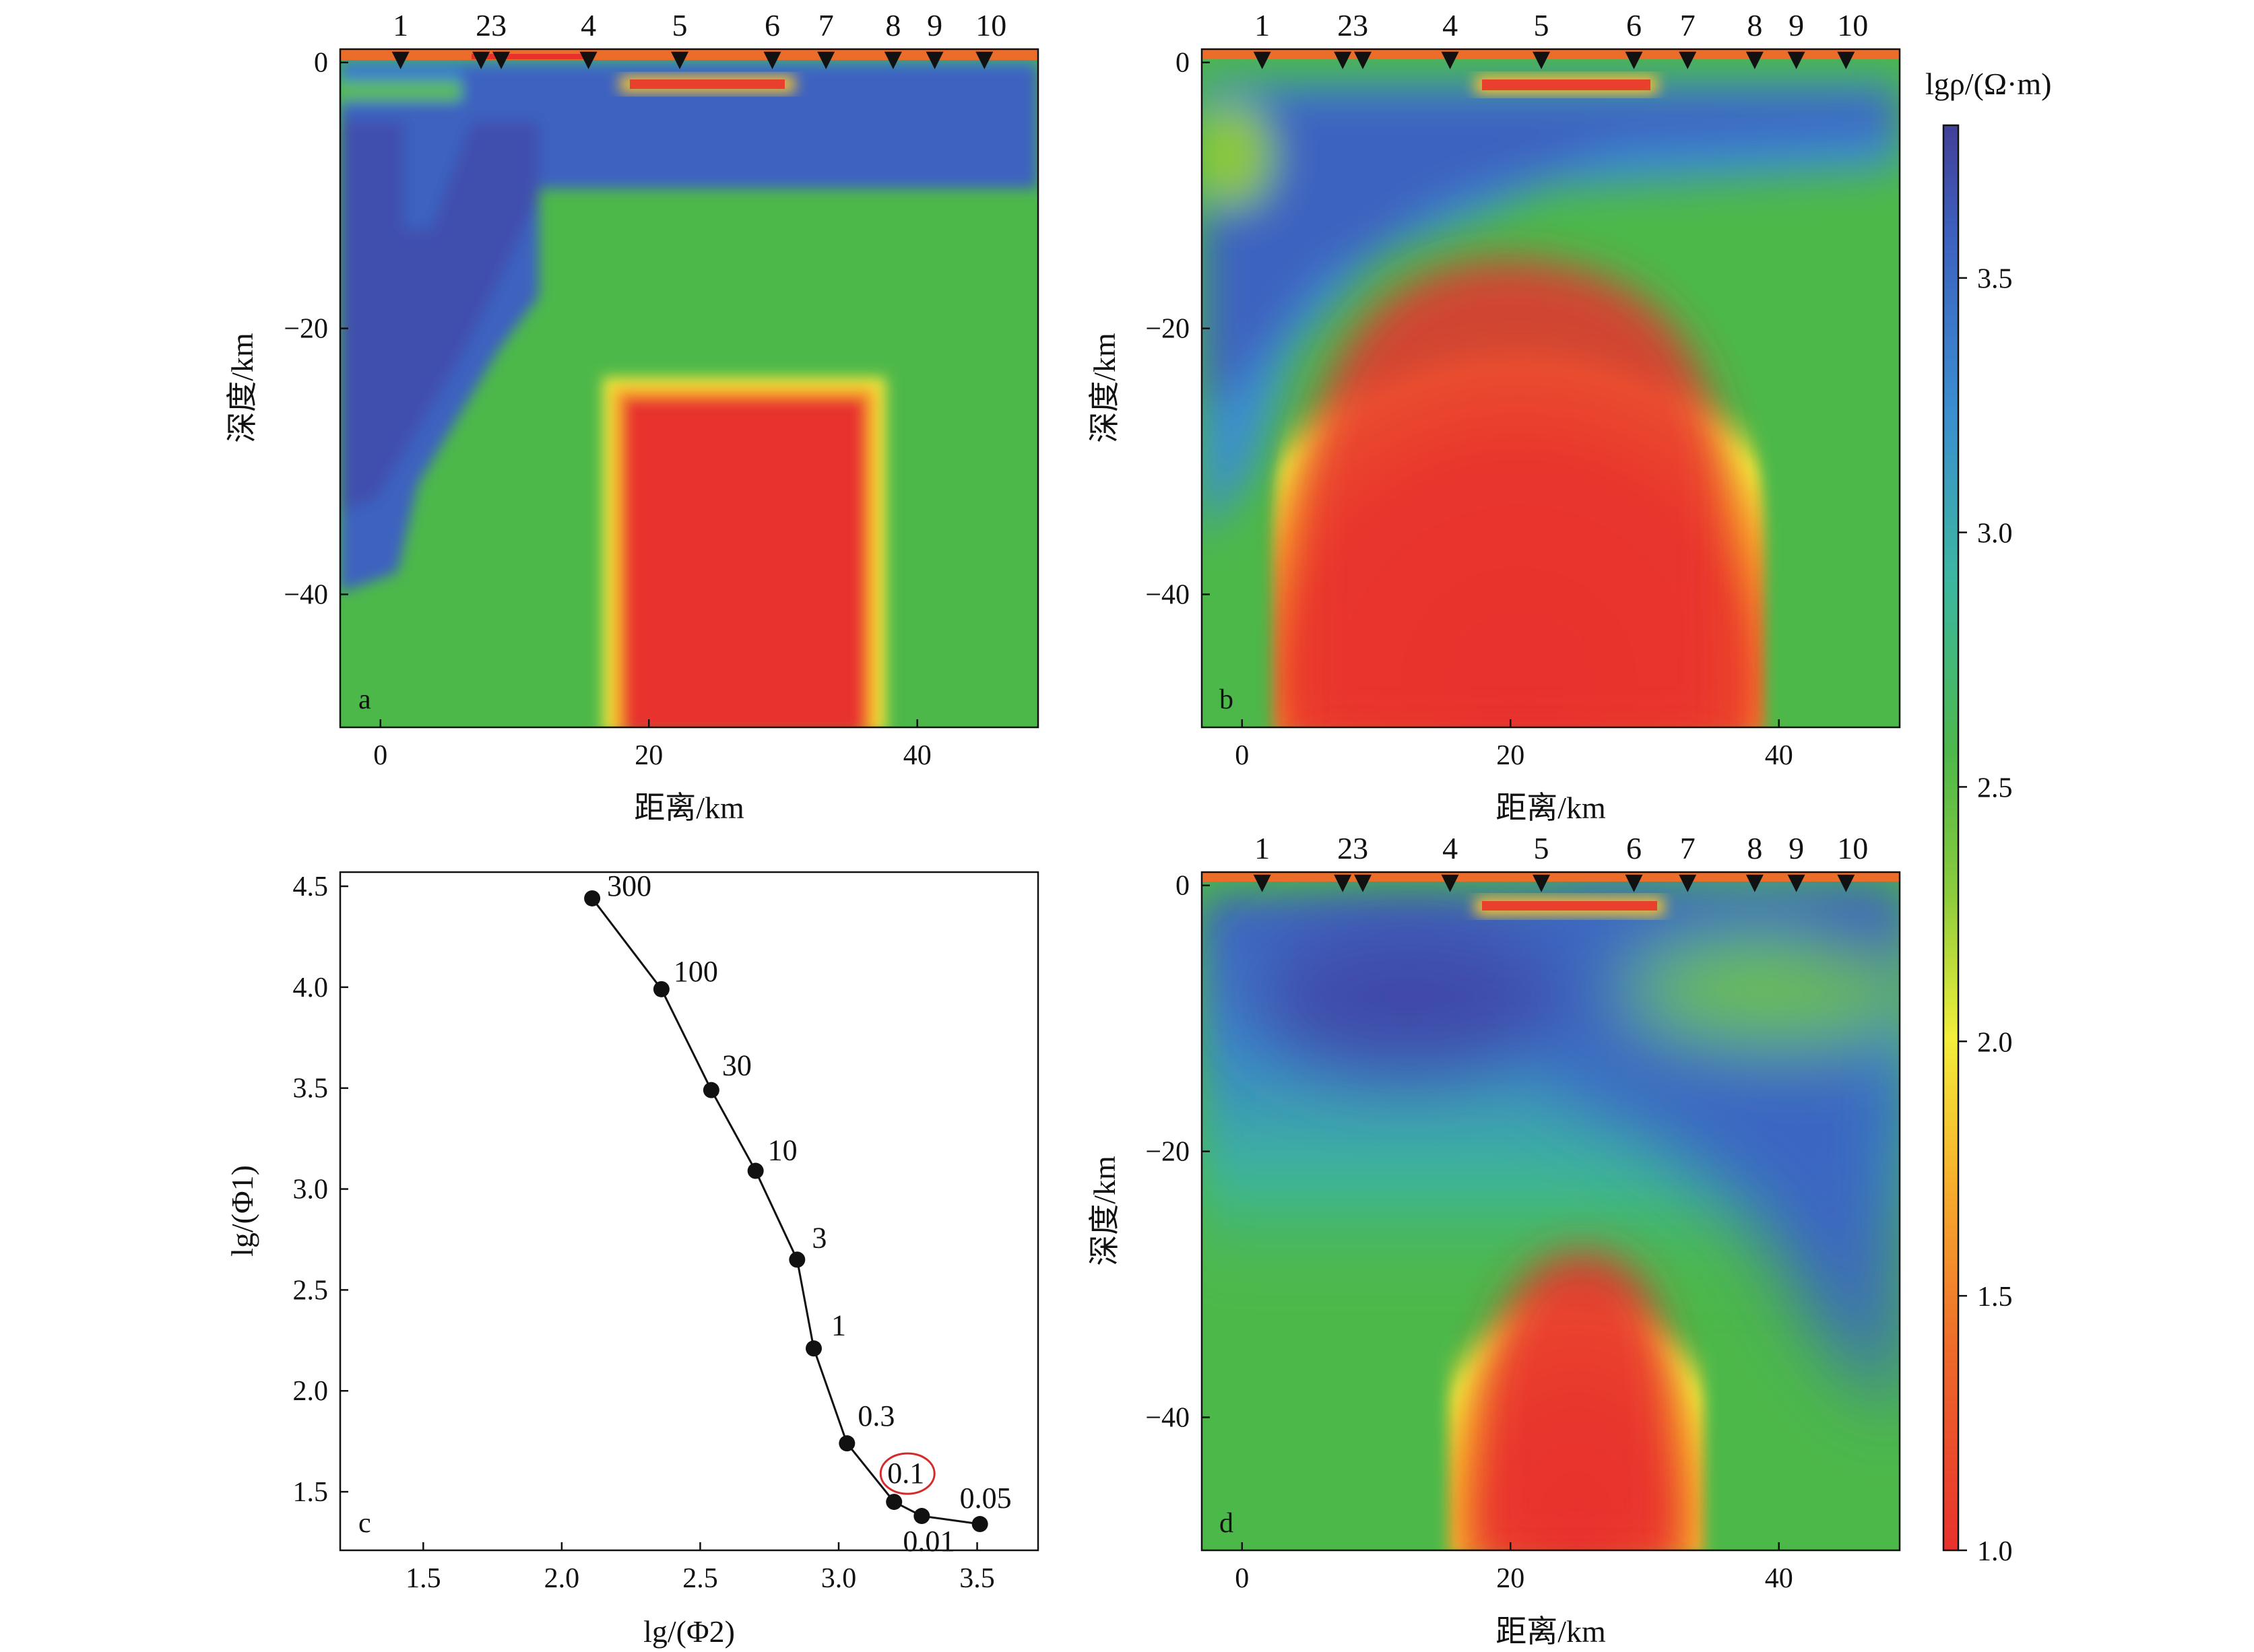  Describe the element at coordinates (990, 25) in the screenshot. I see `station-label: 10` at that location.